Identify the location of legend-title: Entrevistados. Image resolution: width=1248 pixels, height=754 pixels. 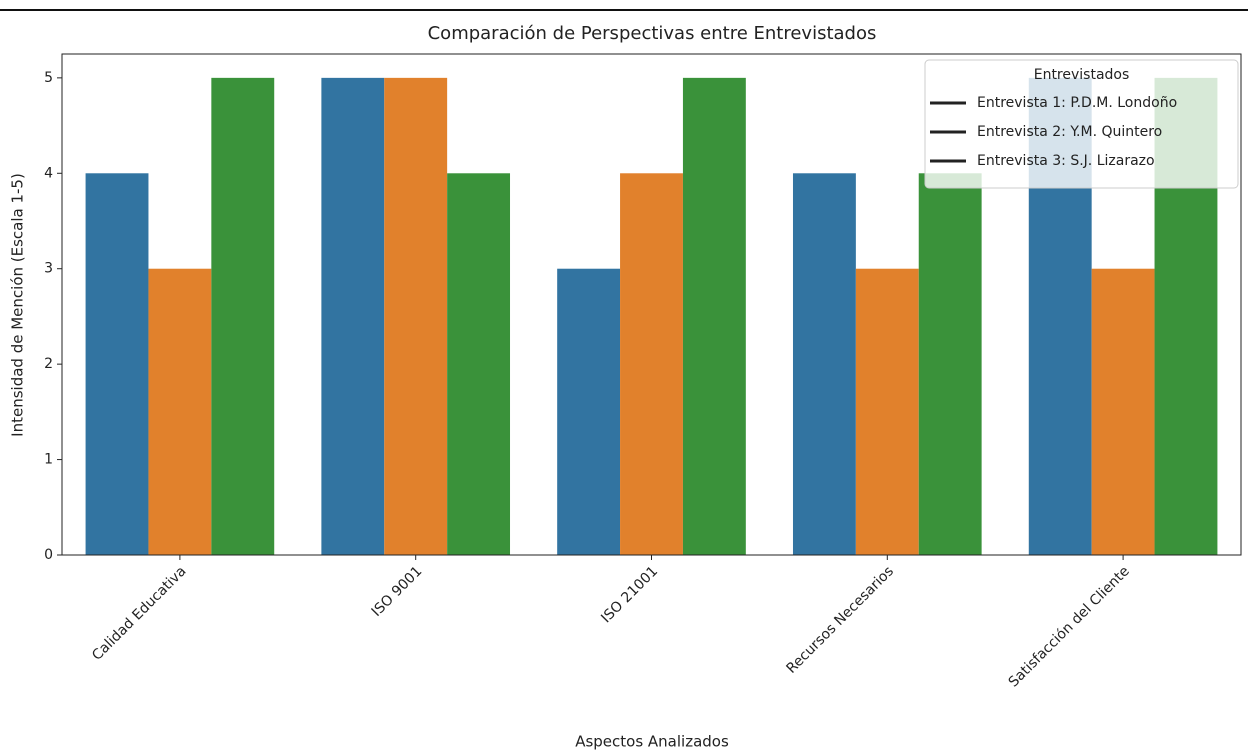
(1082, 75).